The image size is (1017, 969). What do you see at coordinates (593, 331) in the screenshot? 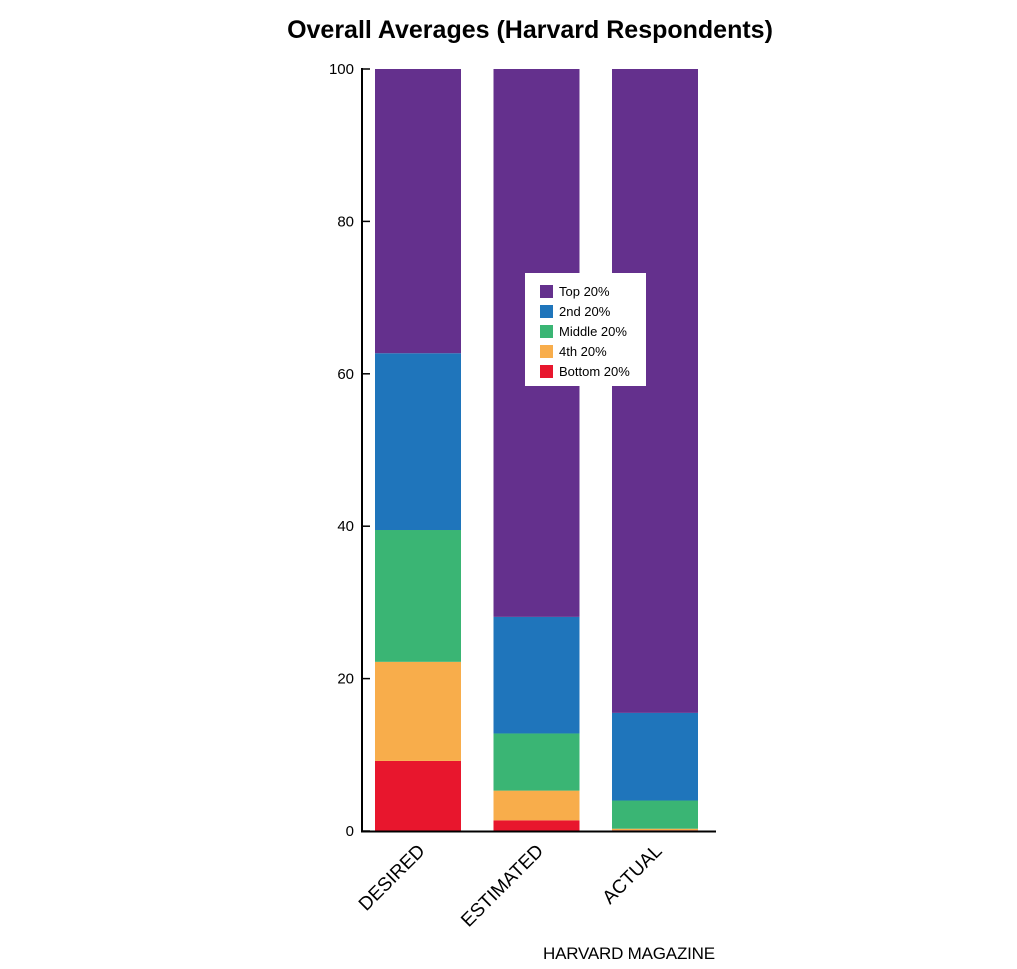
I see `legend-label-middle-20pct: Middle 20%` at bounding box center [593, 331].